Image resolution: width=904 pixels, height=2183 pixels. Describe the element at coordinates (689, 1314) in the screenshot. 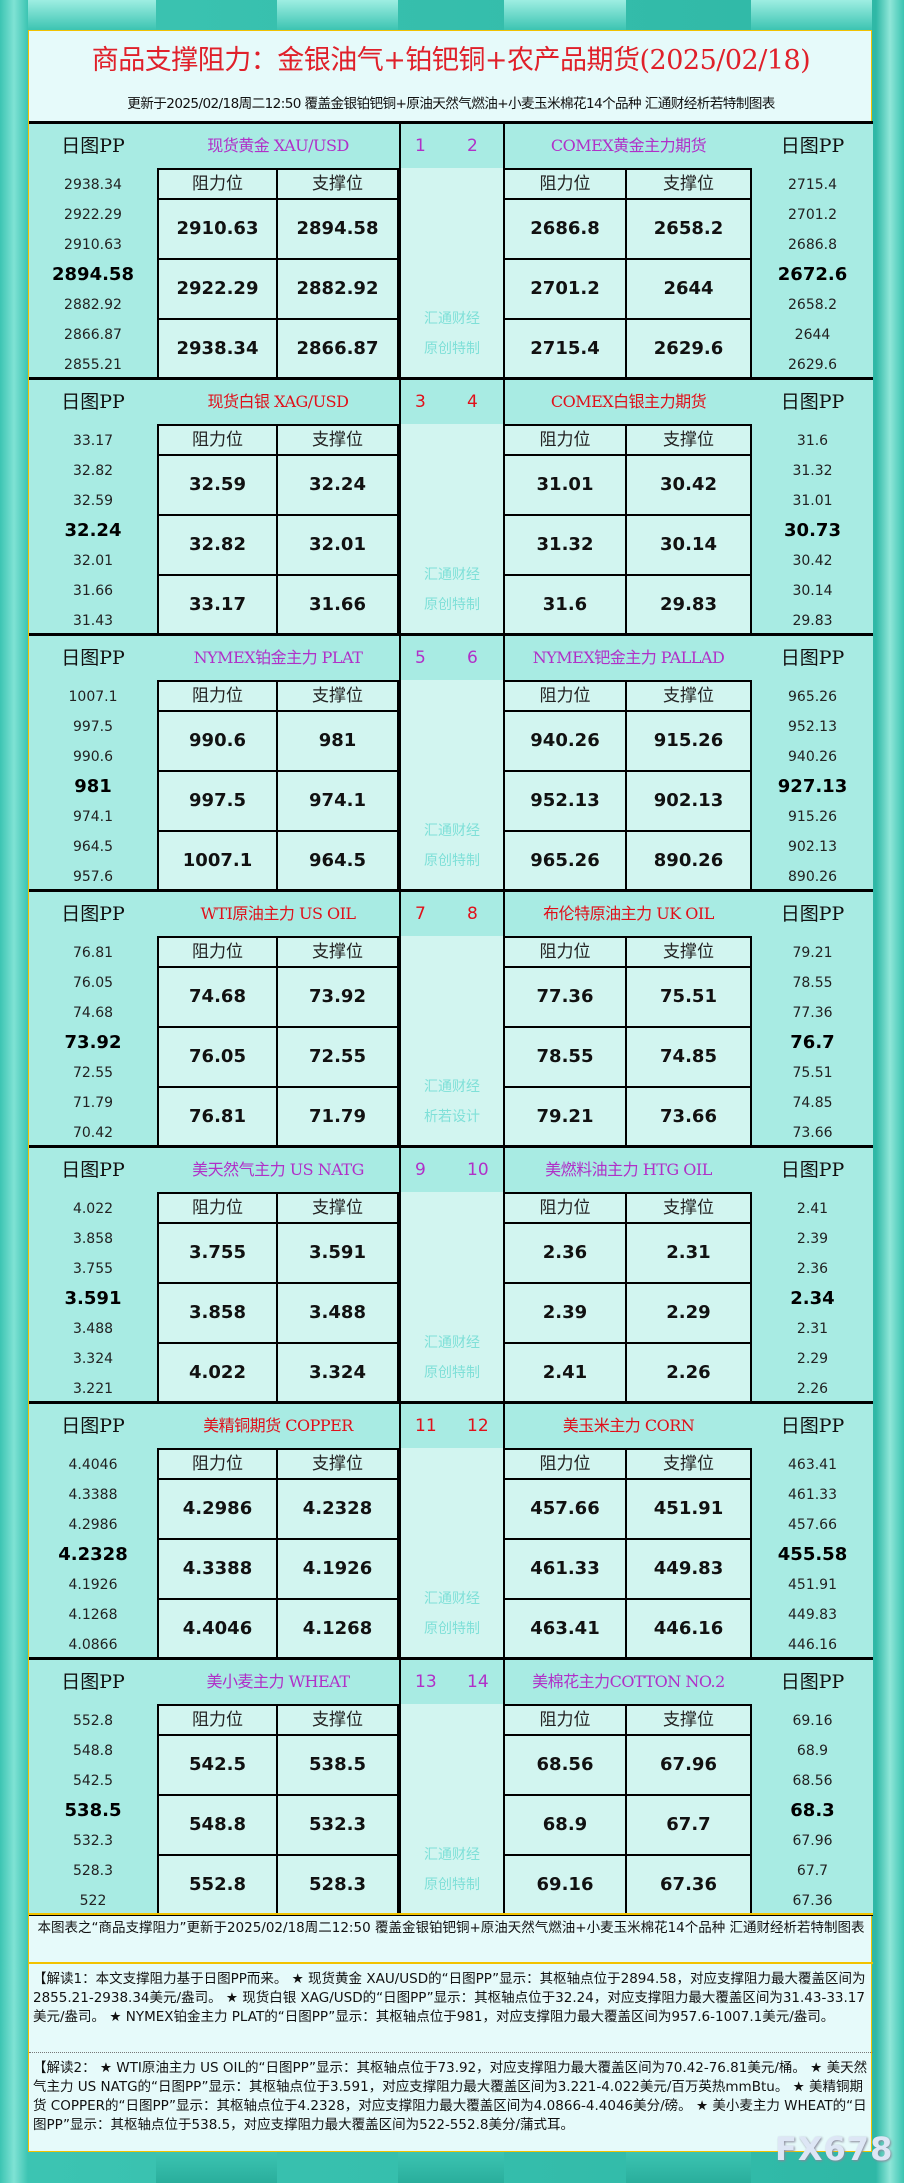

I see `support-value: 2.29` at that location.